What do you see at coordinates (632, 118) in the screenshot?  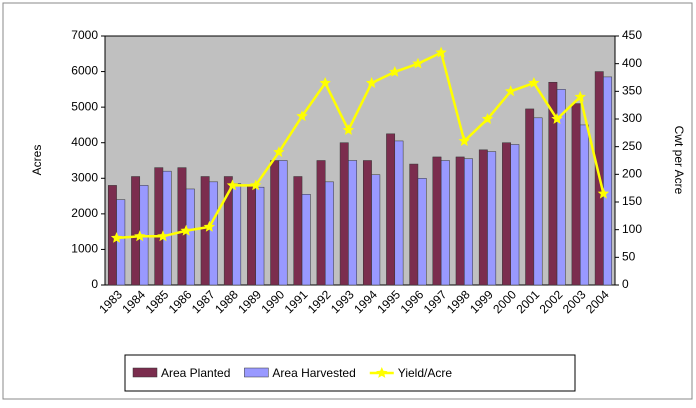 I see `y2-tick-label: 300` at bounding box center [632, 118].